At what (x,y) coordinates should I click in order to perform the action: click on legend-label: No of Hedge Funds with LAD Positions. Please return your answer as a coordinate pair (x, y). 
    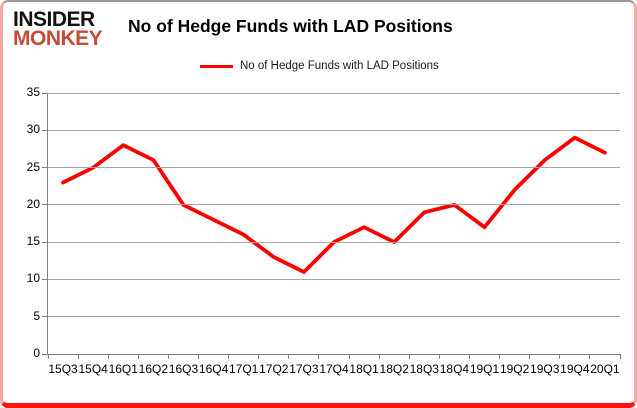
    Looking at the image, I should click on (339, 66).